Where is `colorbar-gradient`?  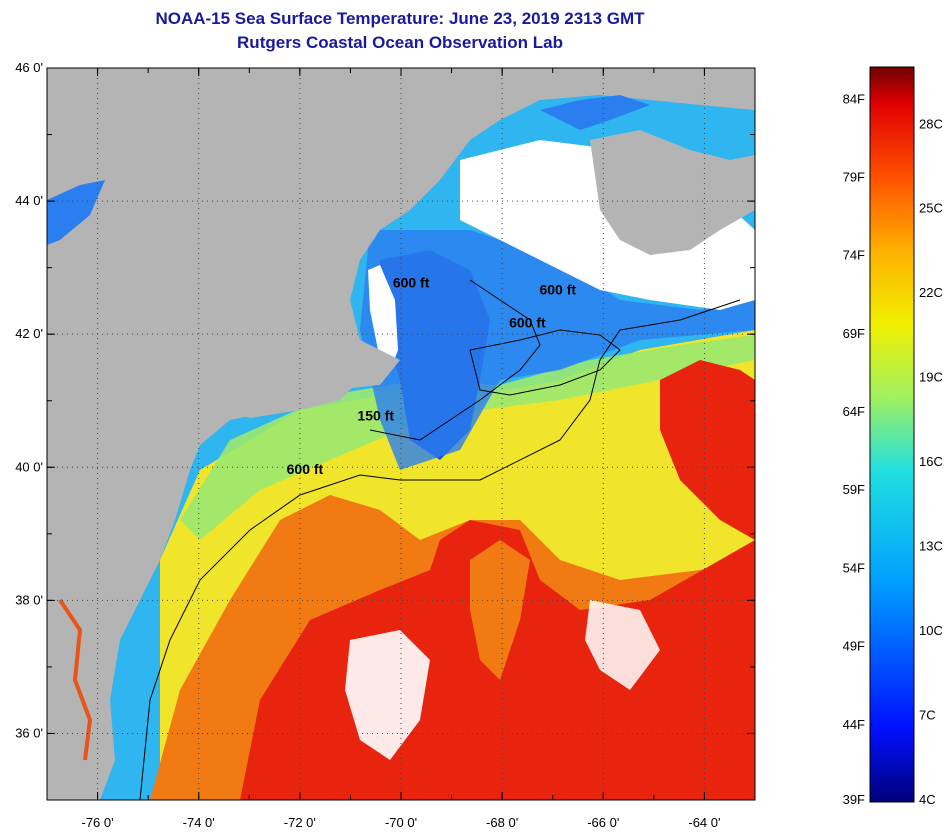 colorbar-gradient is located at coordinates (892, 434).